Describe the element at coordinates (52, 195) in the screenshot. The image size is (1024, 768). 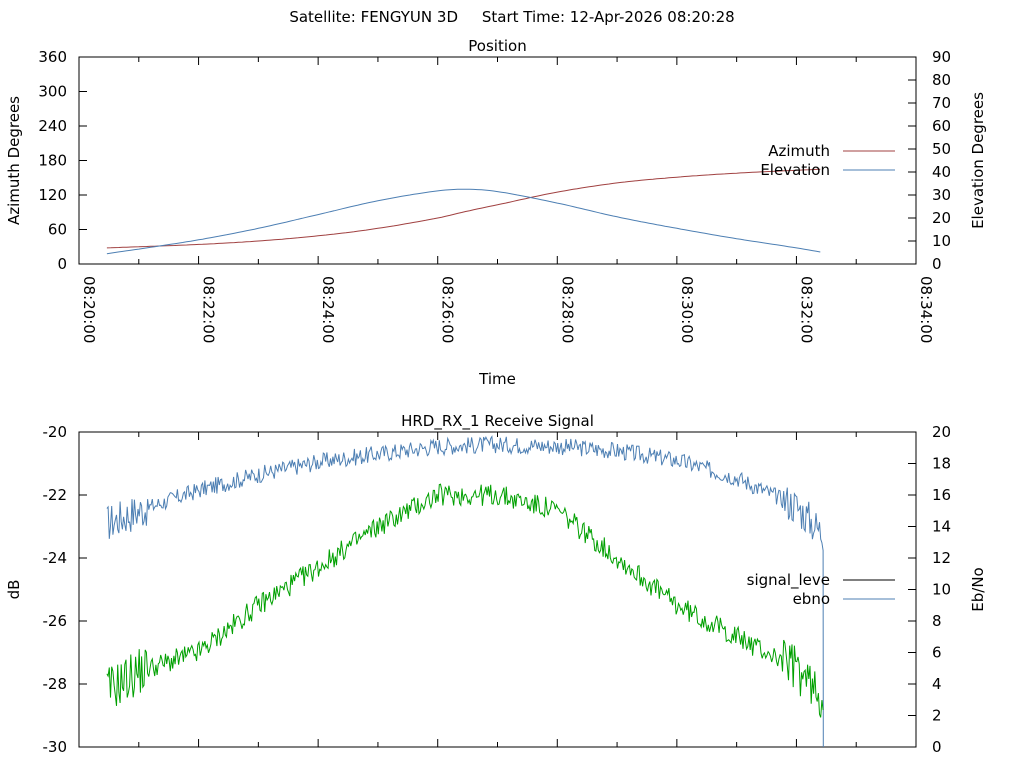
I see `position-y-tick-label: 120` at that location.